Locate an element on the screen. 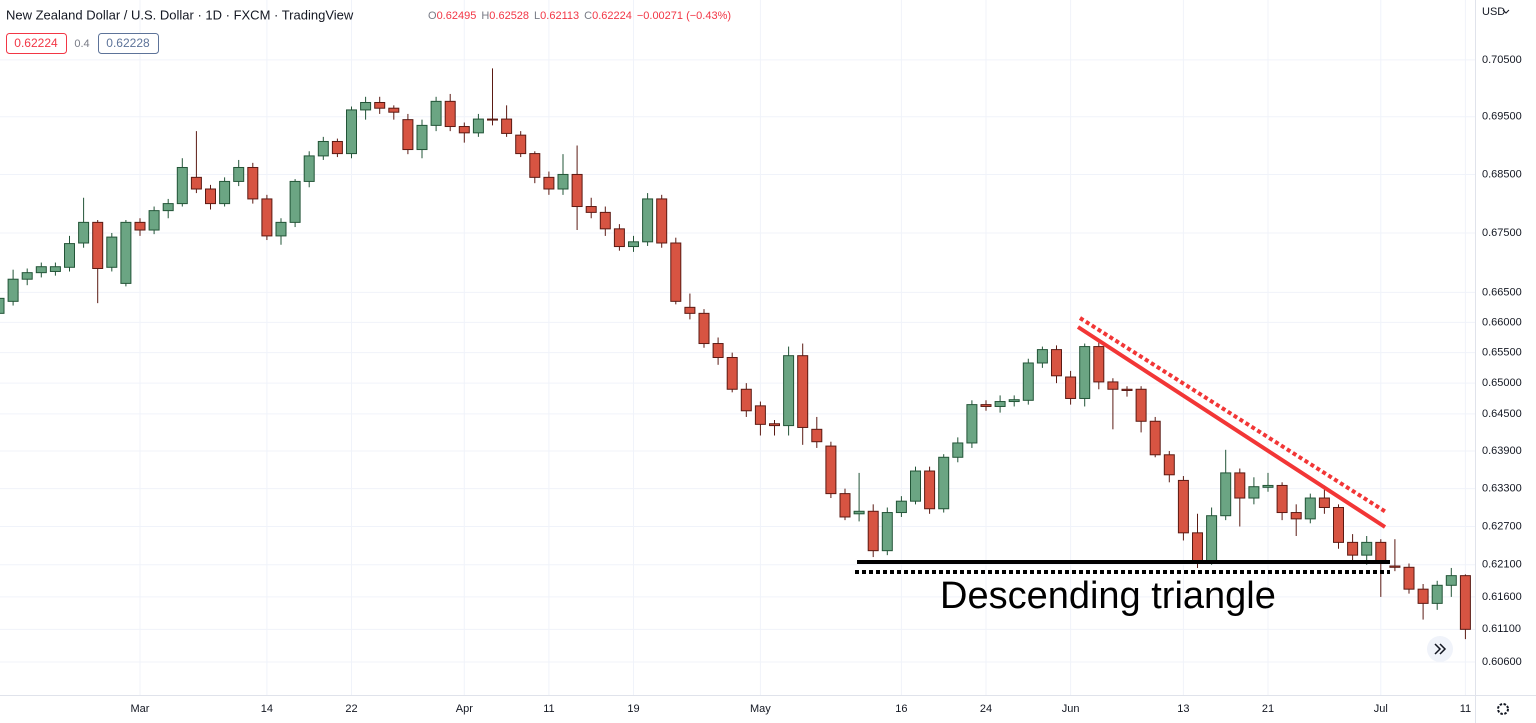 The height and width of the screenshot is (723, 1536). x-tick-label: 16 is located at coordinates (901, 709).